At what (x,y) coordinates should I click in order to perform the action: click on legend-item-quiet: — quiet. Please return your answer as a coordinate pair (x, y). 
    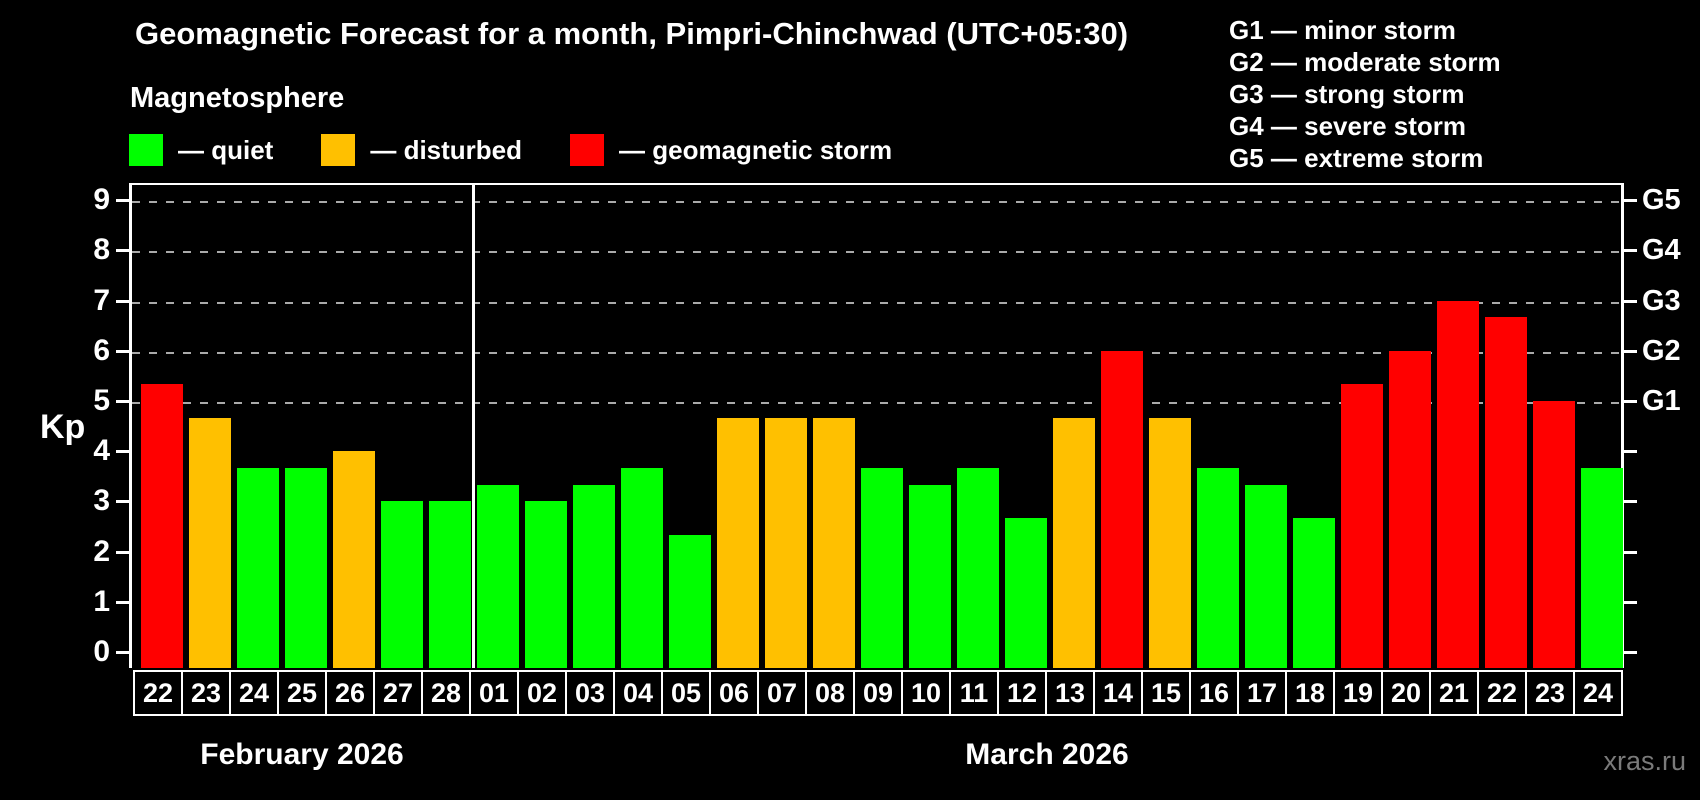
    Looking at the image, I should click on (201, 150).